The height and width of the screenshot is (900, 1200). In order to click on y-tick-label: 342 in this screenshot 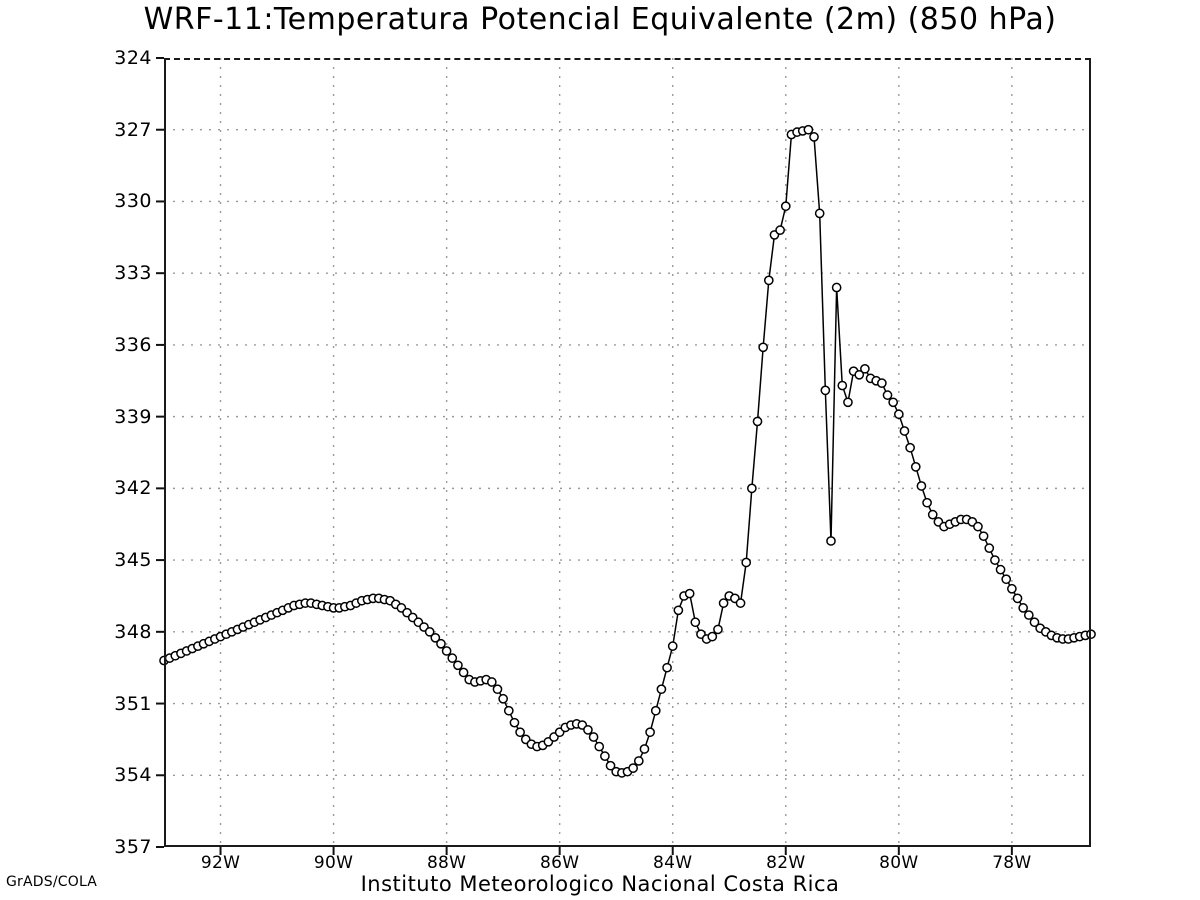, I will do `click(133, 488)`.